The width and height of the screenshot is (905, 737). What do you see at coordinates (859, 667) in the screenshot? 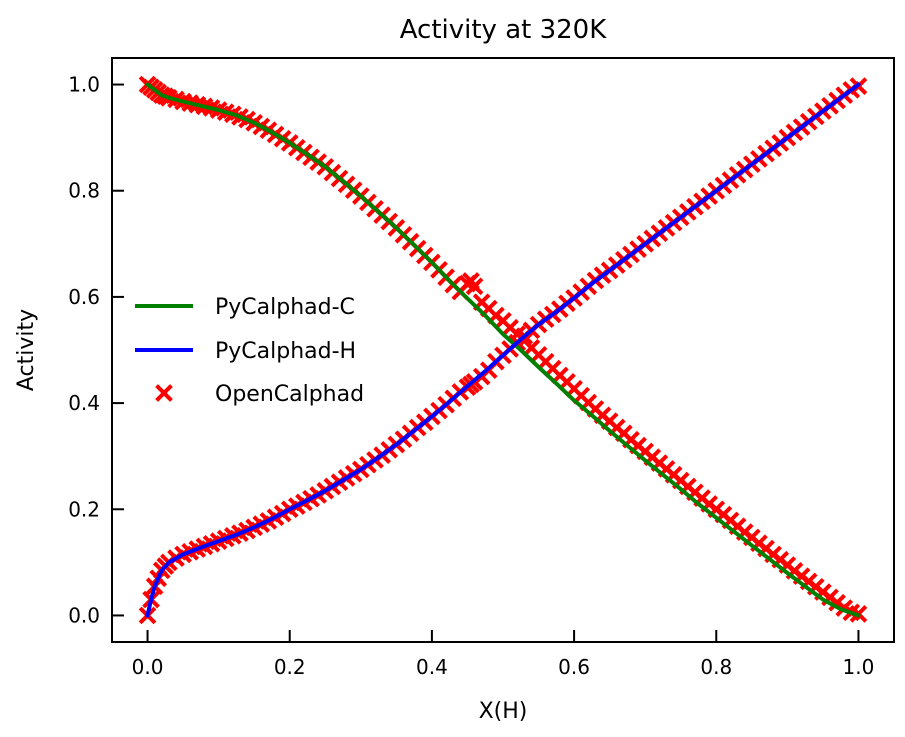
I see `x-tick-label: 1.0` at bounding box center [859, 667].